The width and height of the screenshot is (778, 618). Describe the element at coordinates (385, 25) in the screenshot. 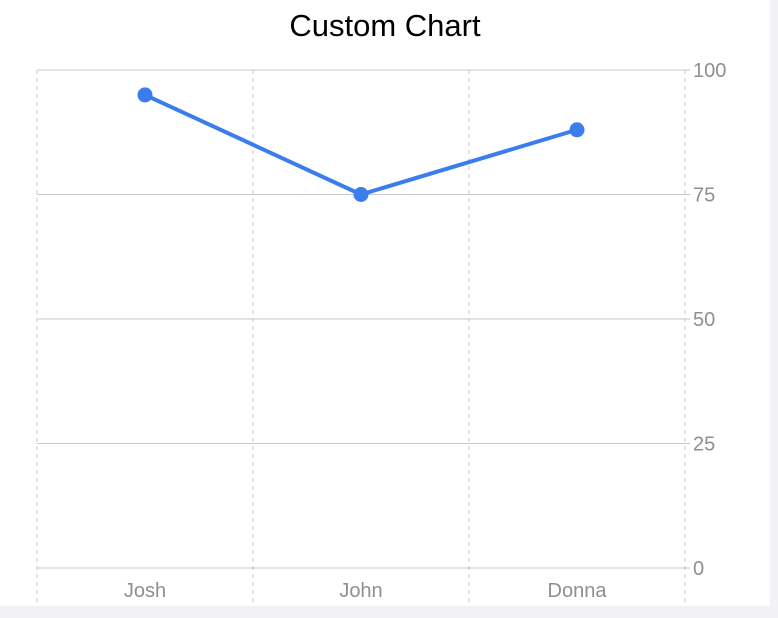

I see `chart-title: Custom Chart` at that location.